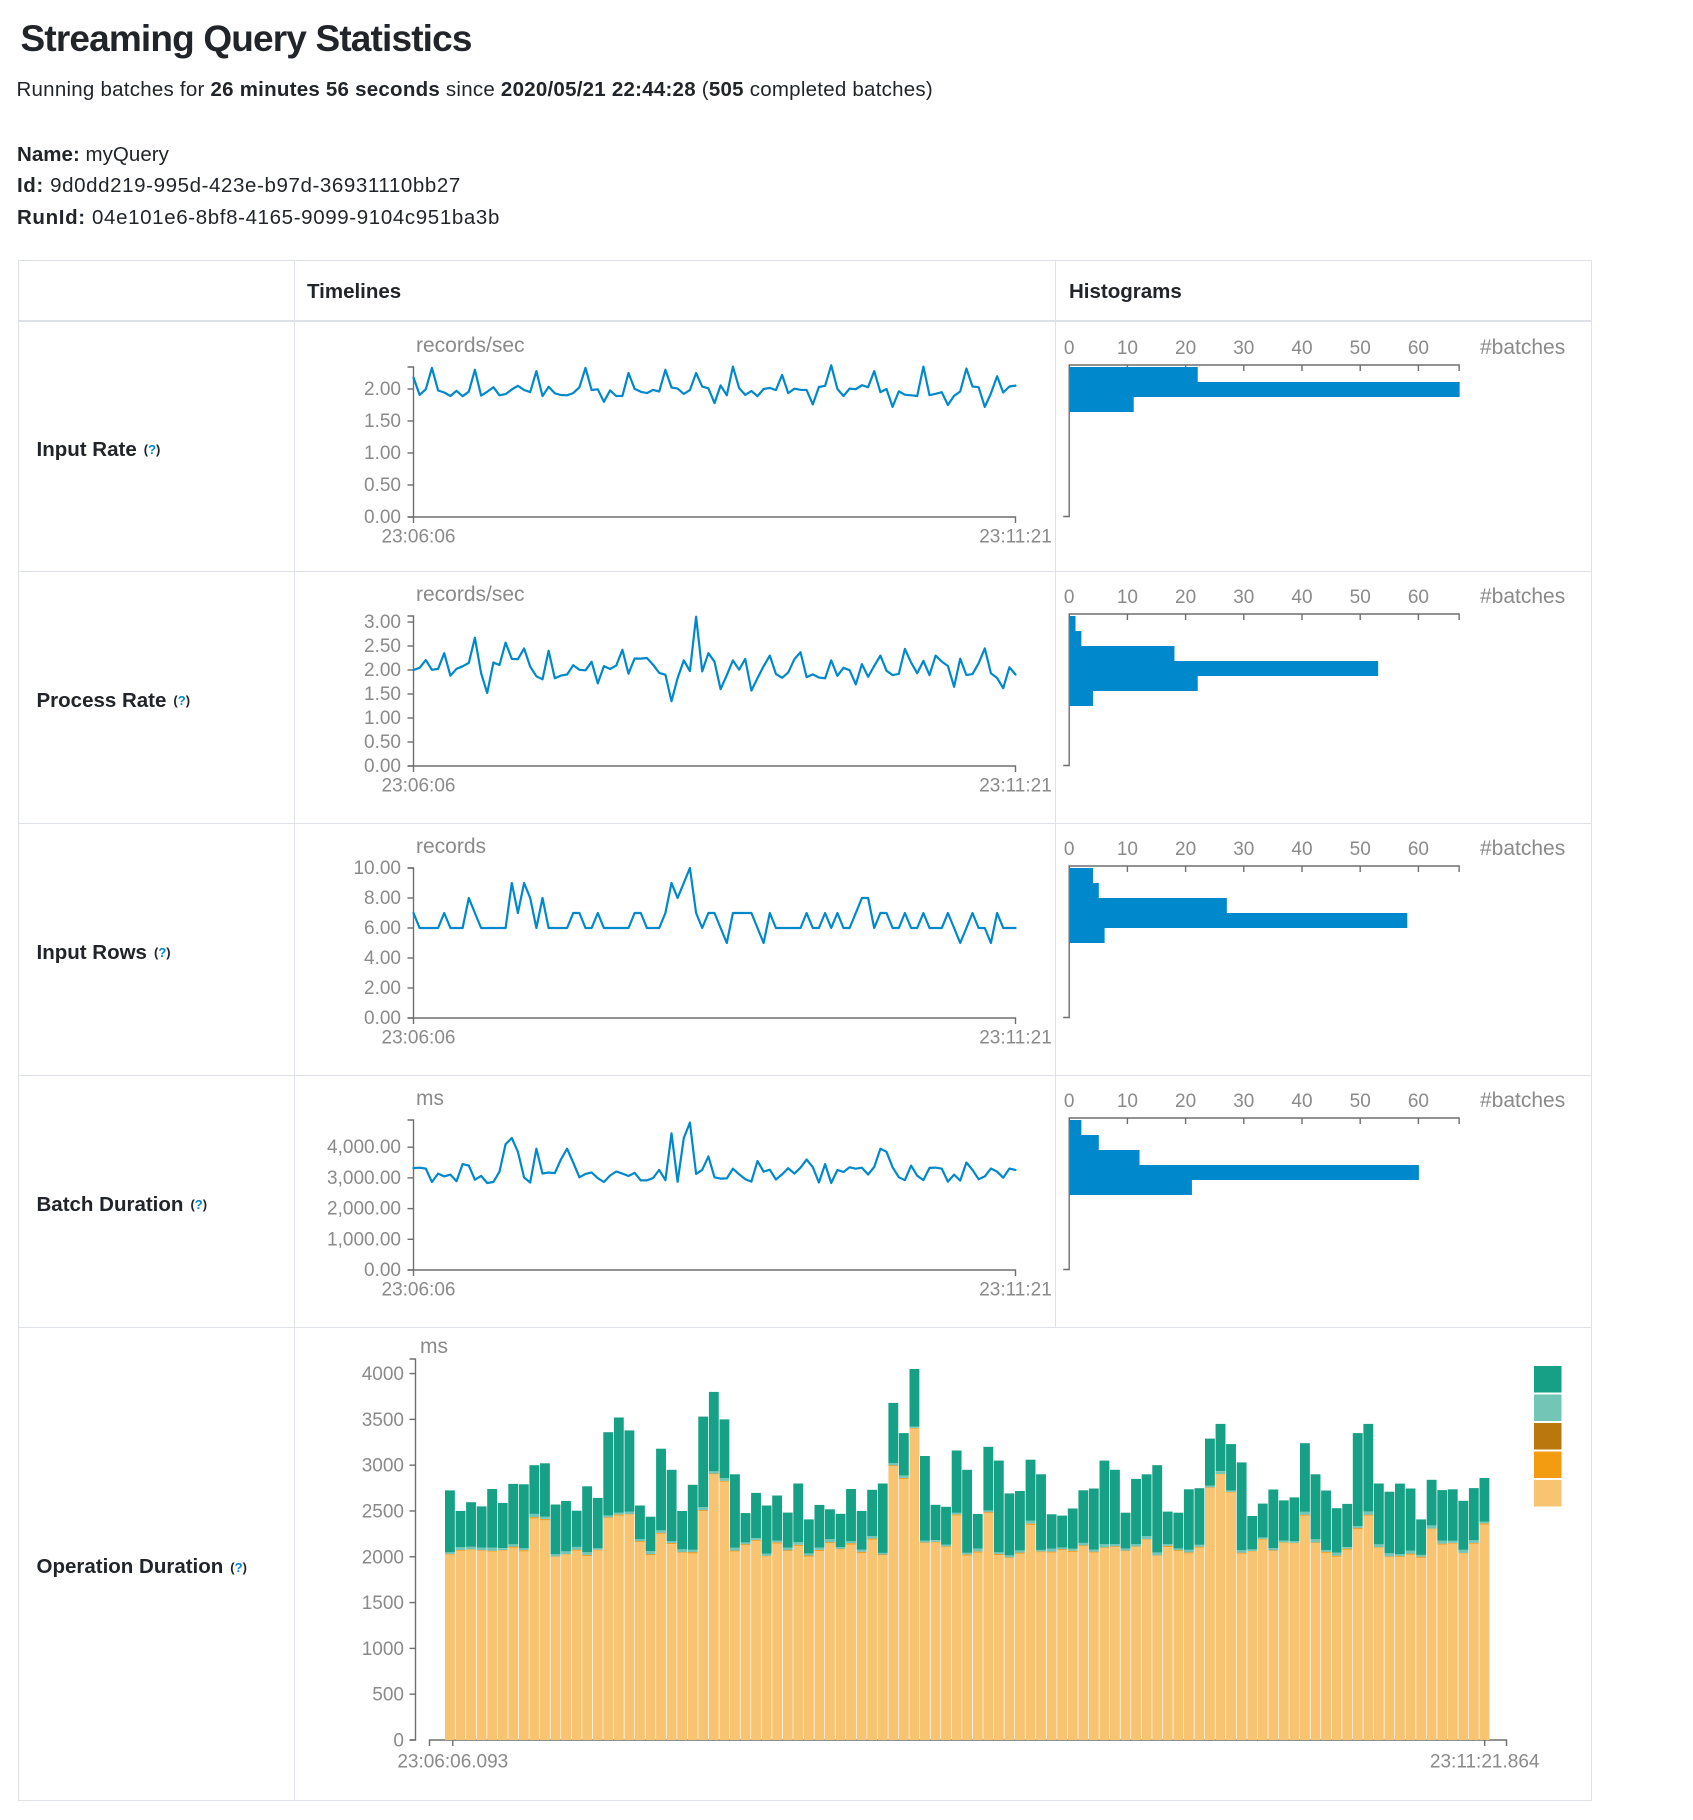 This screenshot has height=1820, width=1693. Describe the element at coordinates (382, 958) in the screenshot. I see `svg-text: 4.00` at that location.